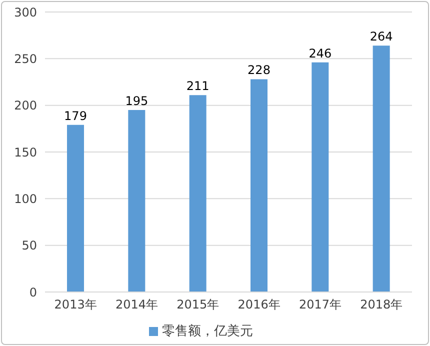 This screenshot has width=430, height=346. What do you see at coordinates (25, 152) in the screenshot?
I see `y-tick-label: 150` at bounding box center [25, 152].